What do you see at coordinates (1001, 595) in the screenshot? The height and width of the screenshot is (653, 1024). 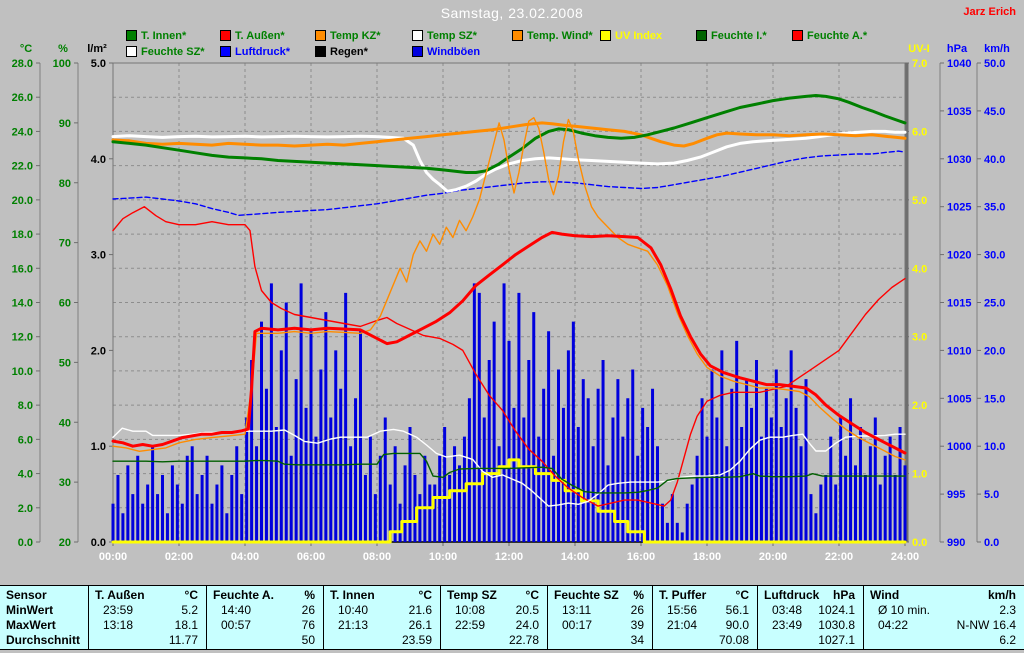 I see `sensor-unit: km/h` at bounding box center [1001, 595].